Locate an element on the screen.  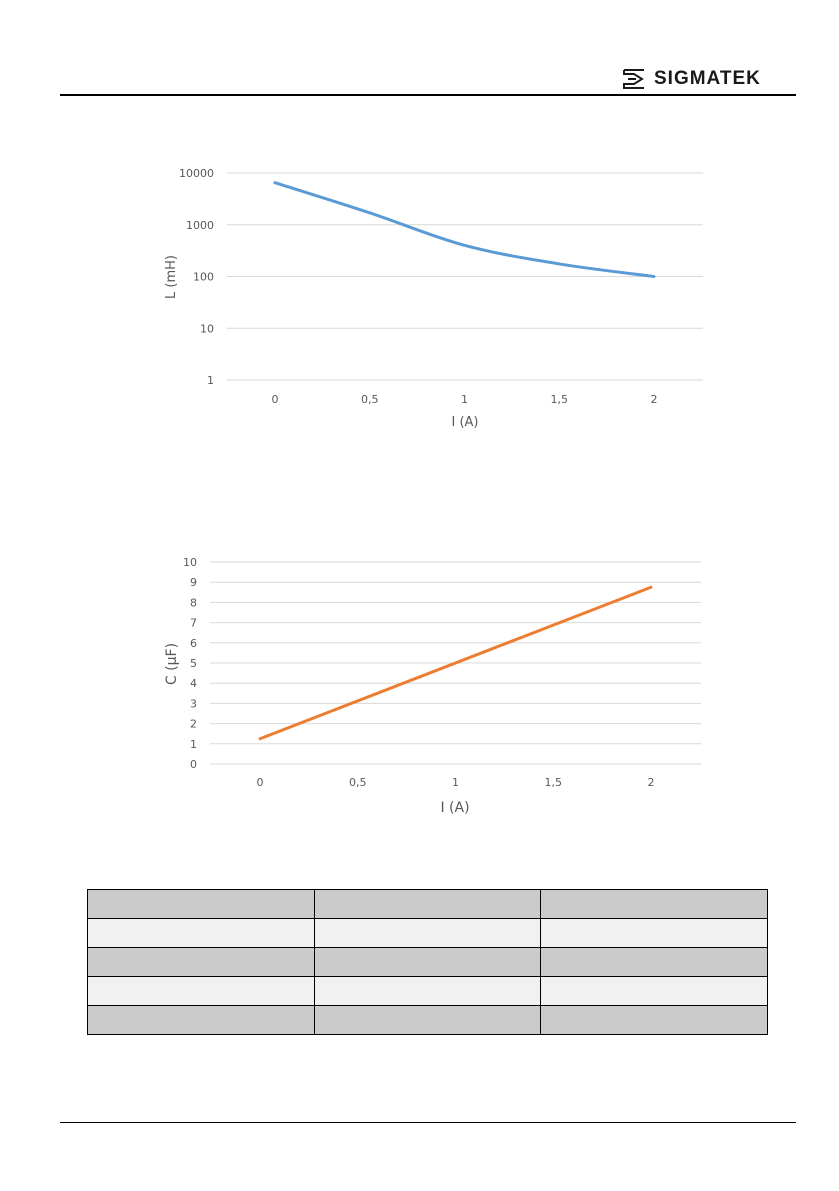
inductance-y-tick-label: 1 is located at coordinates (210, 380).